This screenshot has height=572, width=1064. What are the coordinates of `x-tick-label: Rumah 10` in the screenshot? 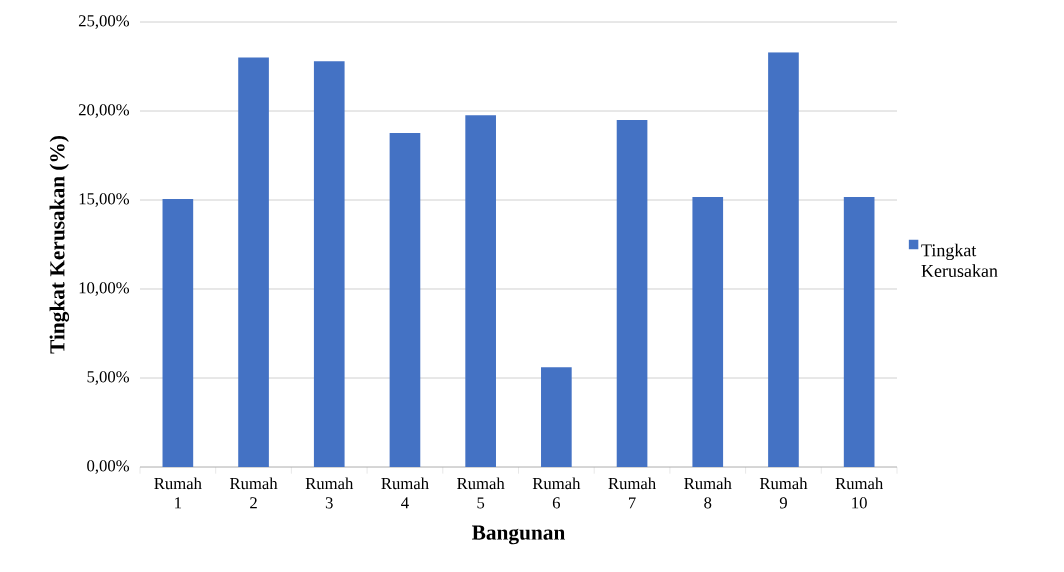 It's located at (859, 493).